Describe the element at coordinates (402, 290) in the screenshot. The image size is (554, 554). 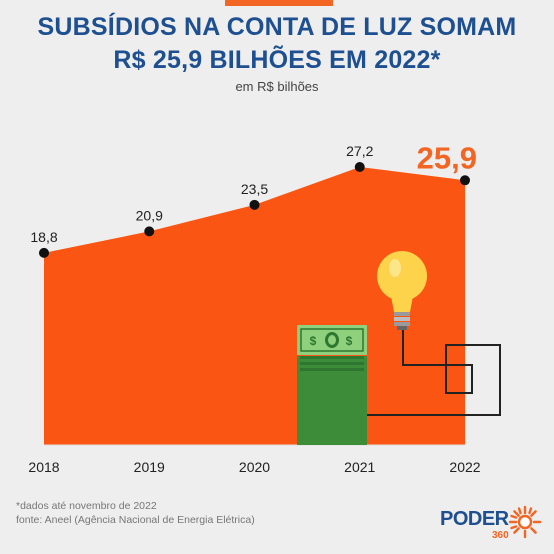
I see `lightbulb-icon` at that location.